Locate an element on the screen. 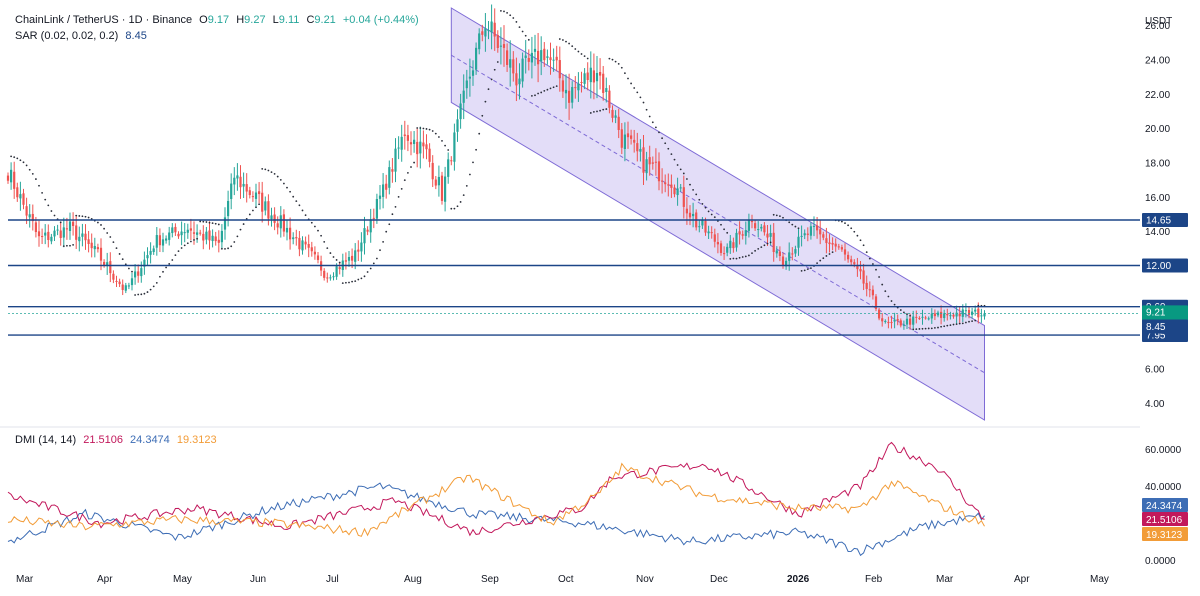  x-tick-label: Jul is located at coordinates (332, 579).